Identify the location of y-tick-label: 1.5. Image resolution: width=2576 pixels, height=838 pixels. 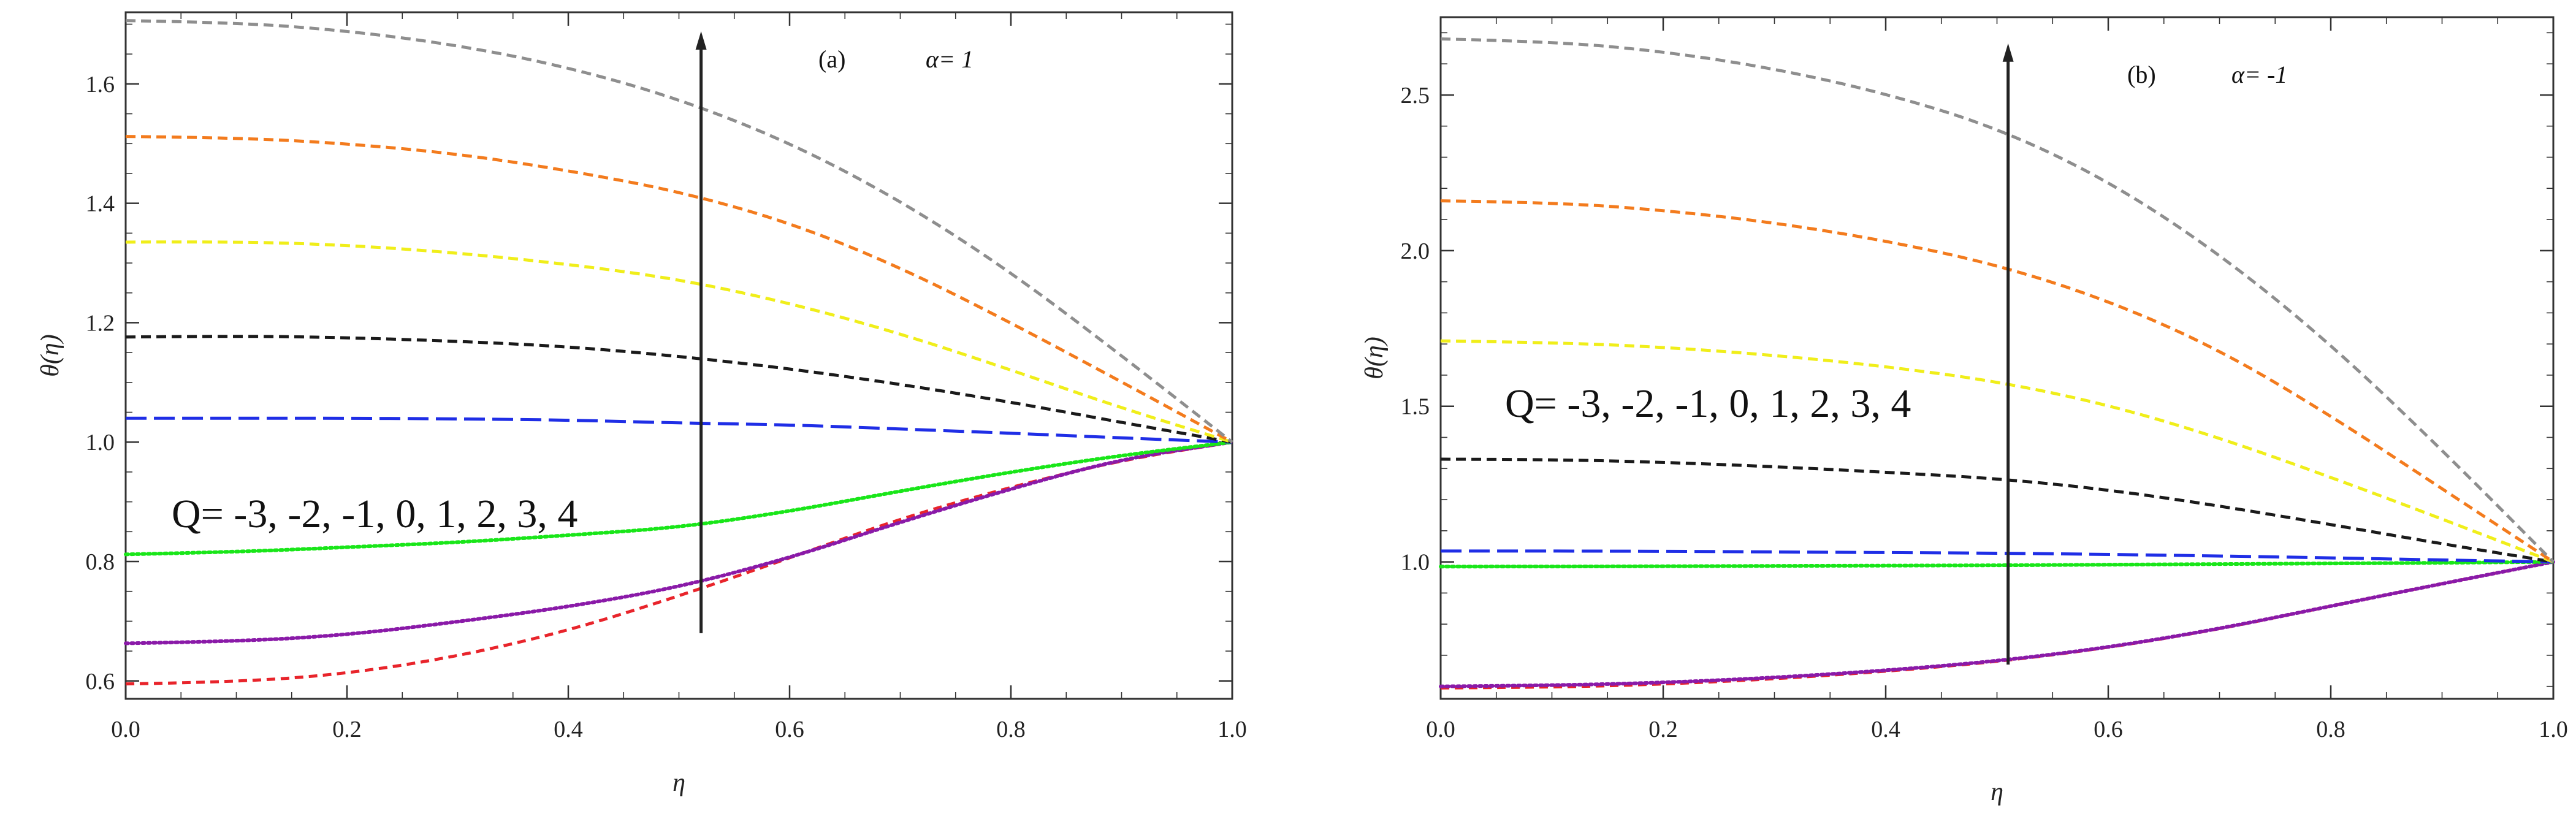
(1415, 407).